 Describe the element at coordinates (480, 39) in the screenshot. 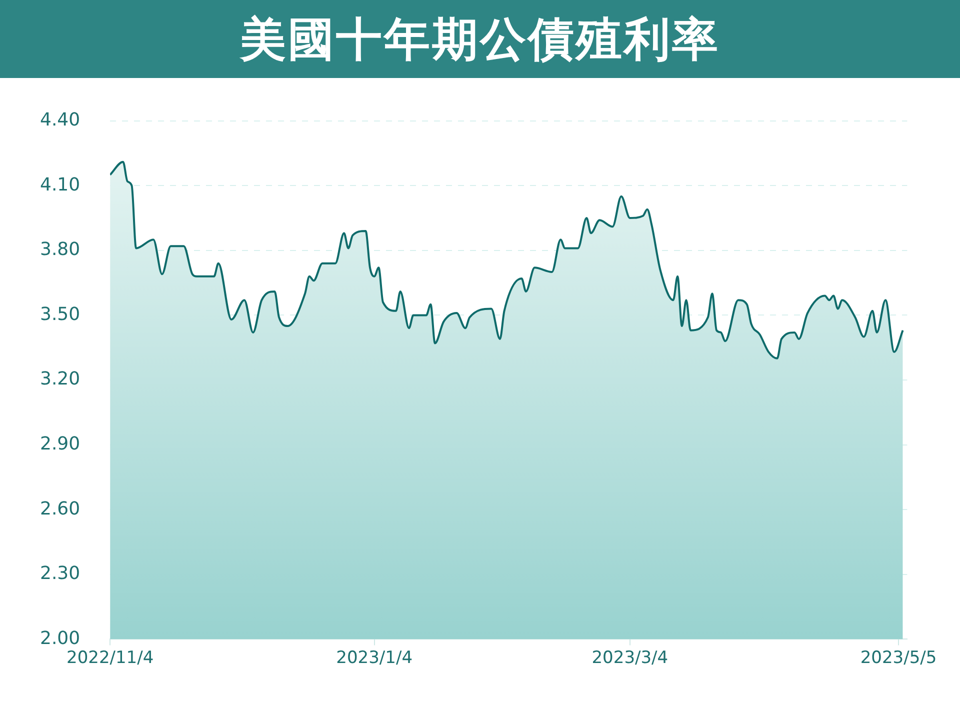

I see `chart-title: 美國十年期公債殖利率` at that location.